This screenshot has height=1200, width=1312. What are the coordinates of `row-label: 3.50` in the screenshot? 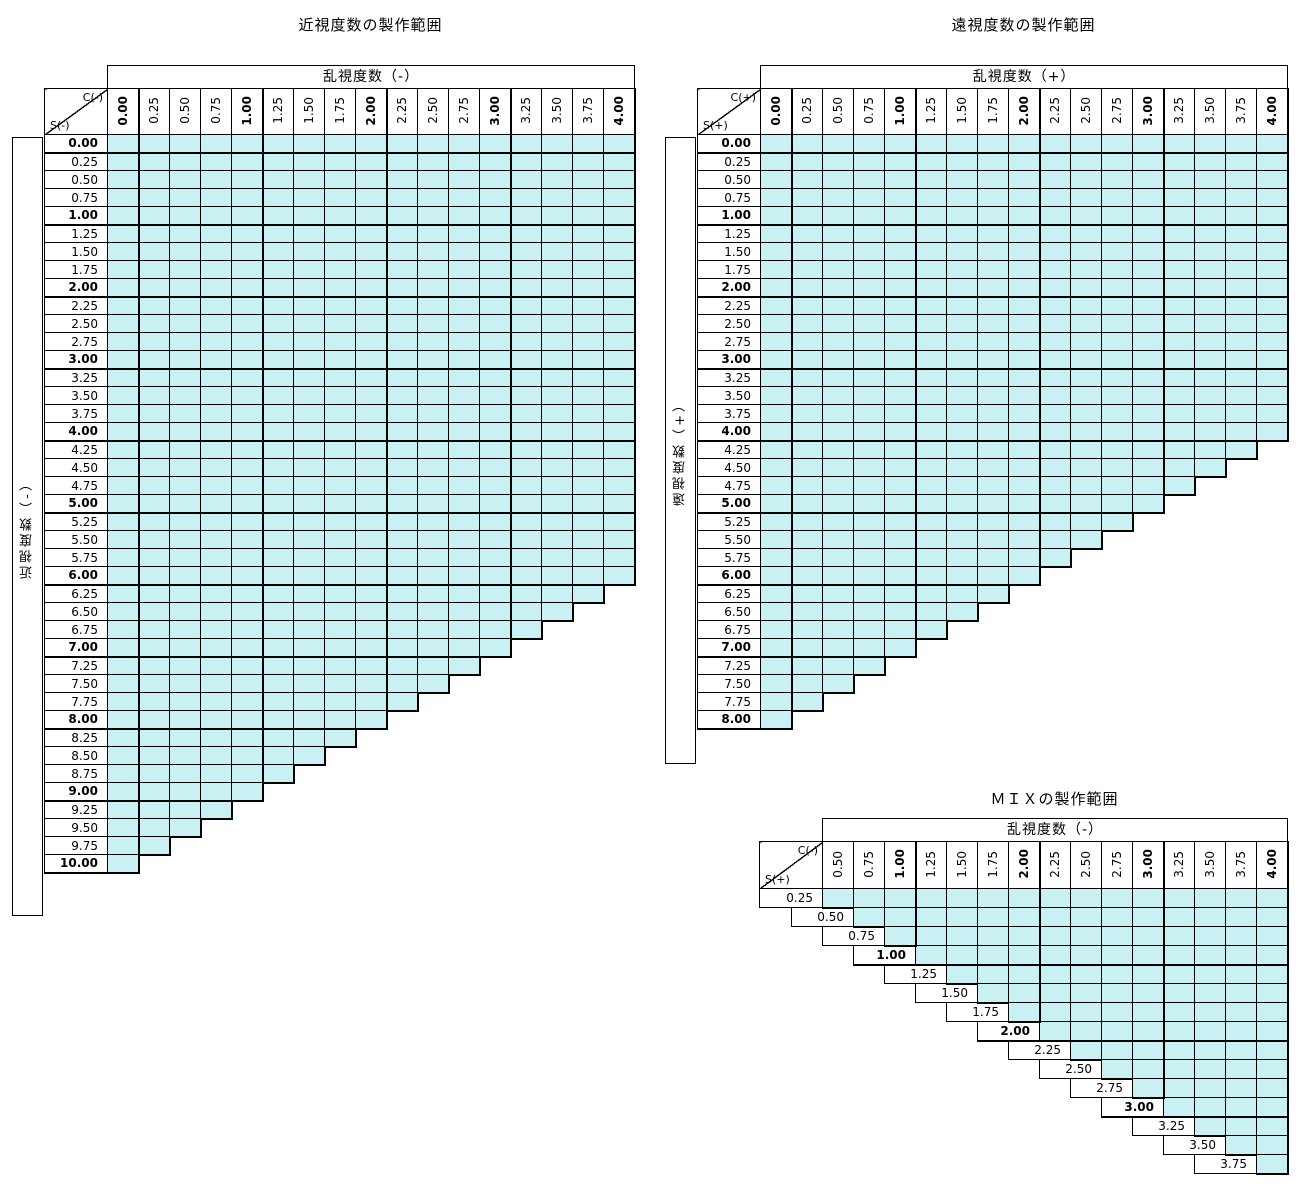 It's located at (1194, 1145).